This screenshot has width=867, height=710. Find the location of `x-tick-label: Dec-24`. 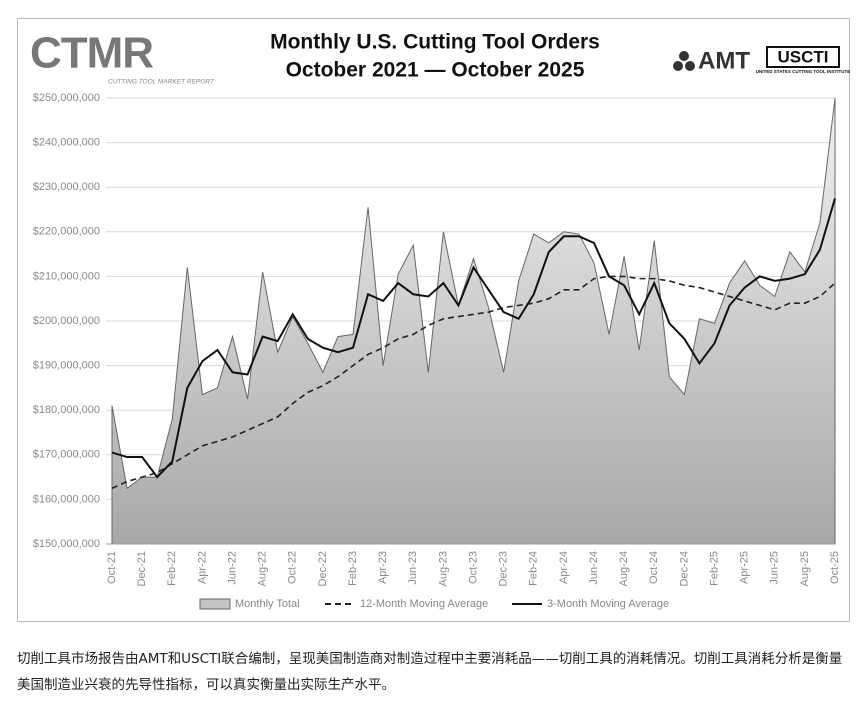

x-tick-label: Dec-24 is located at coordinates (684, 568).